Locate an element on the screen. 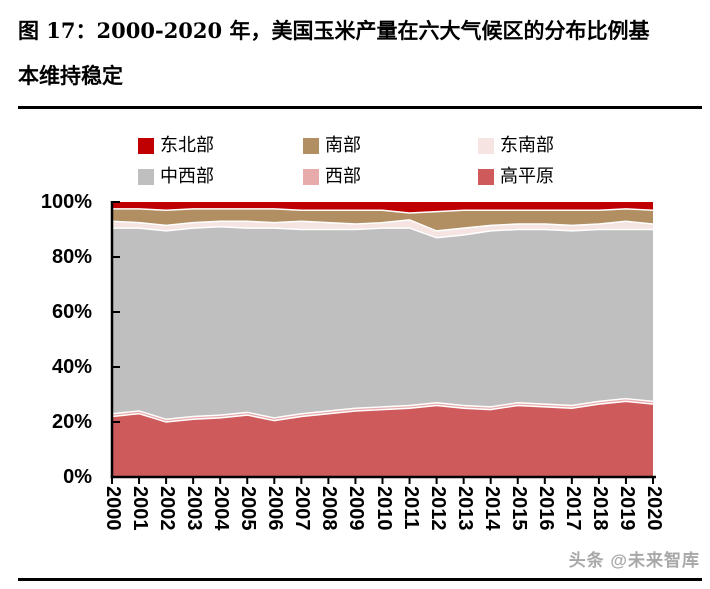  x-axis-tick-label: 2005 is located at coordinates (248, 508).